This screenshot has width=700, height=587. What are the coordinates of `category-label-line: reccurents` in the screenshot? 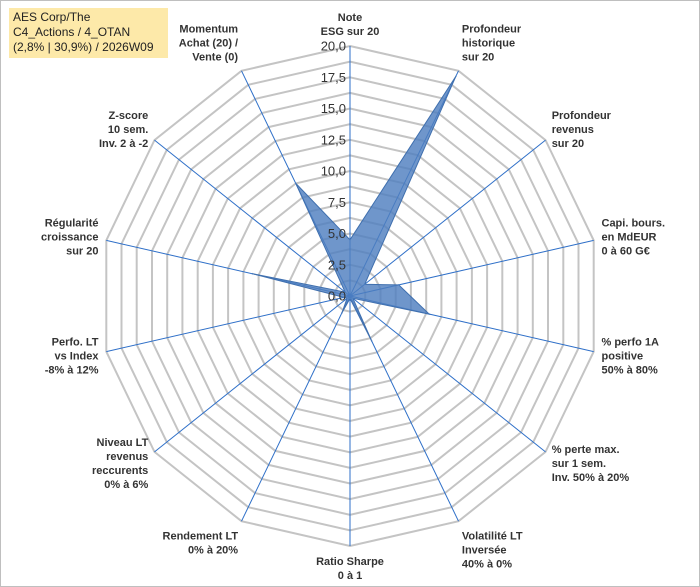 It's located at (120, 471).